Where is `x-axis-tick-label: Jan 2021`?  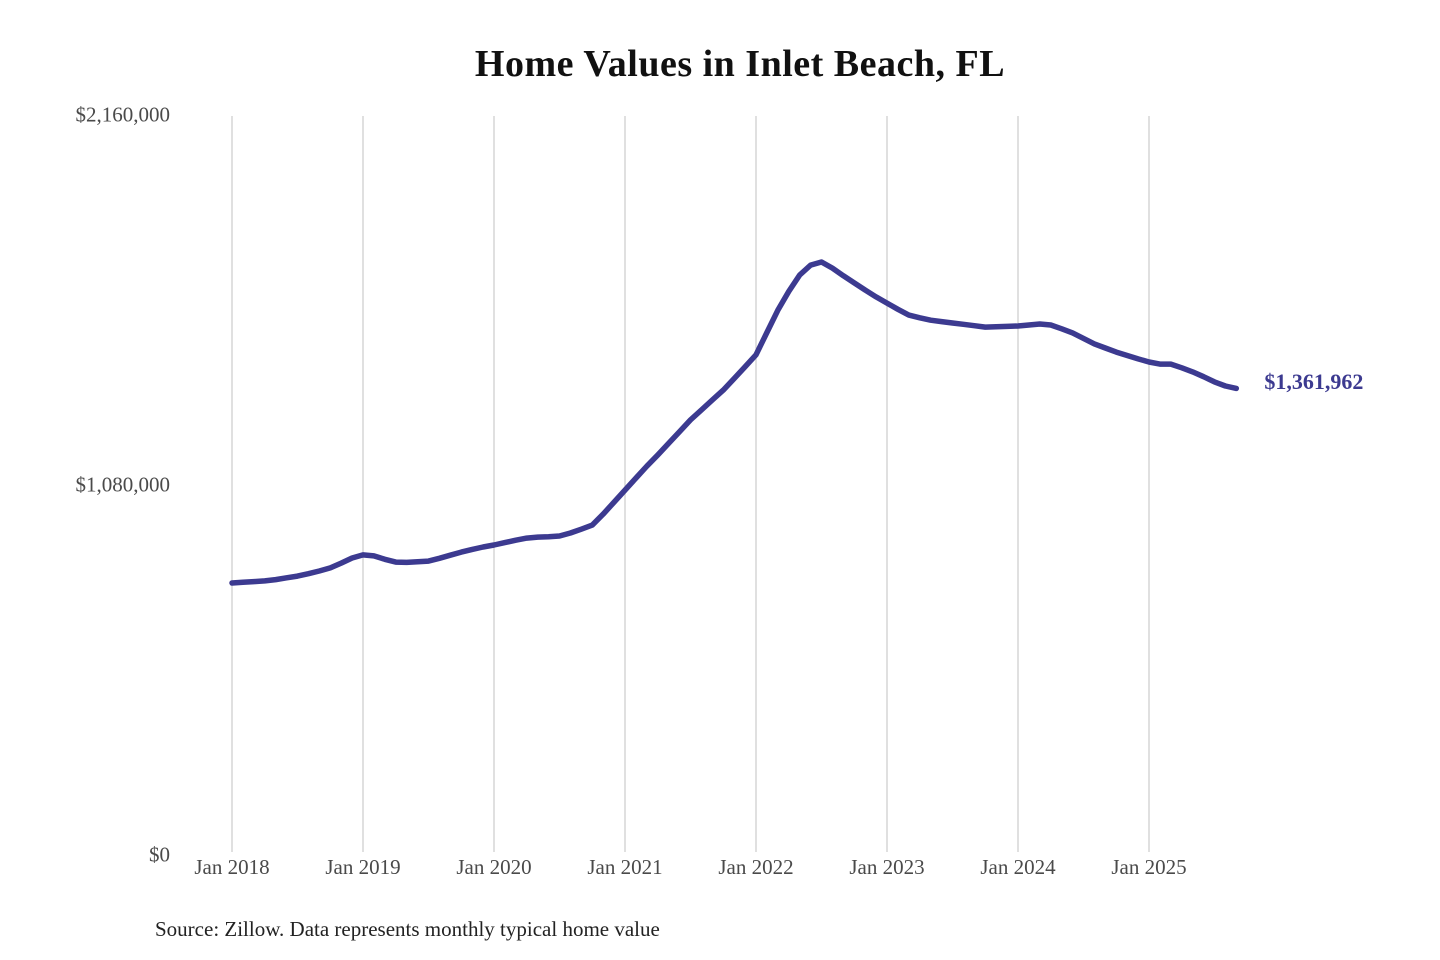 x-axis-tick-label: Jan 2021 is located at coordinates (625, 867).